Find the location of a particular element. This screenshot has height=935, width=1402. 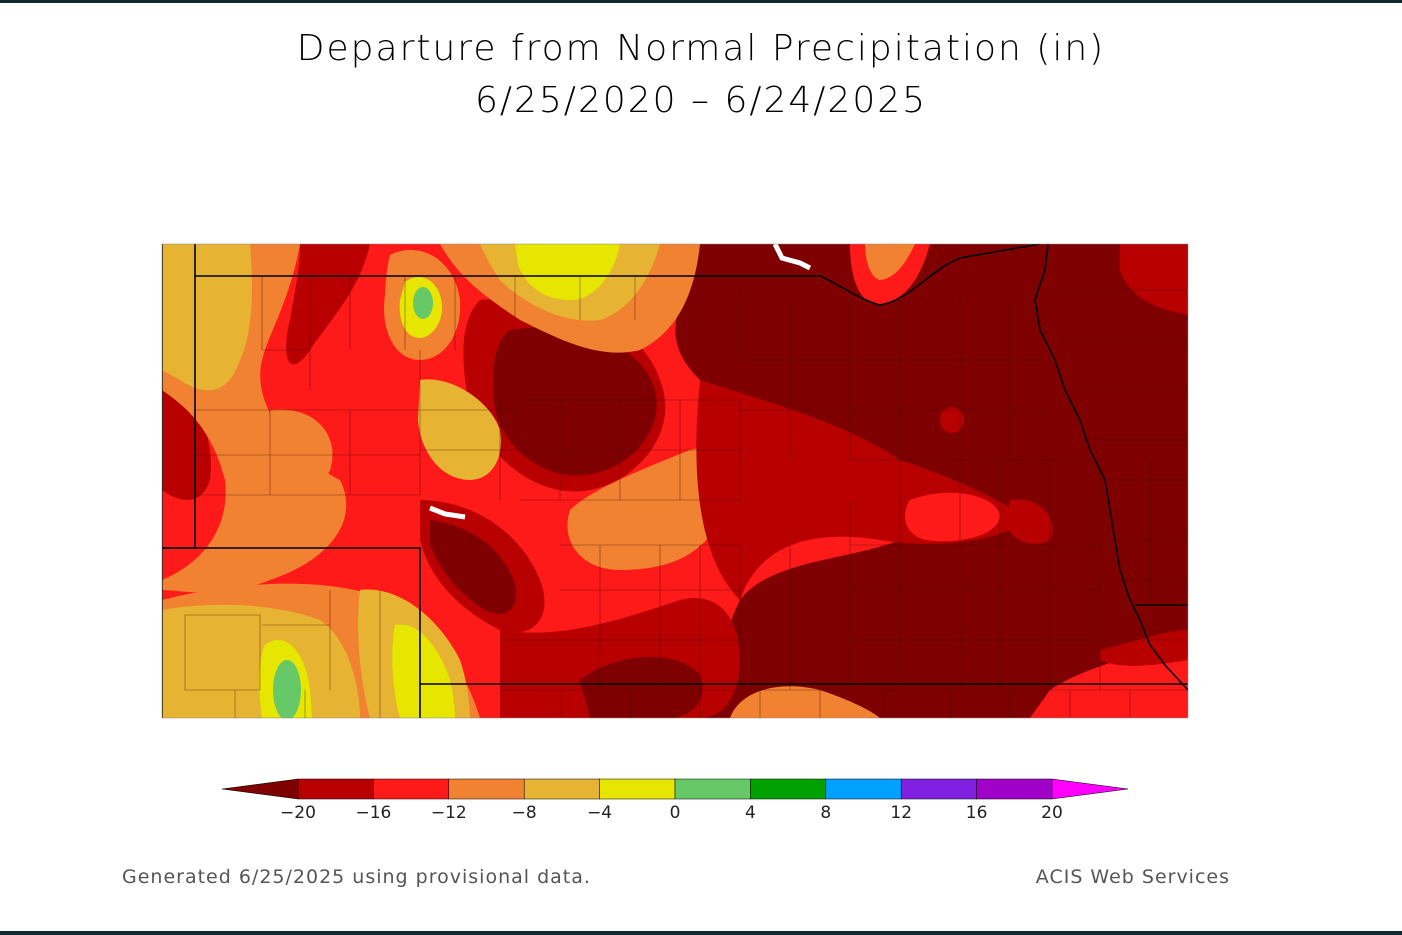

contour-east-dark-band is located at coordinates (863, 490).